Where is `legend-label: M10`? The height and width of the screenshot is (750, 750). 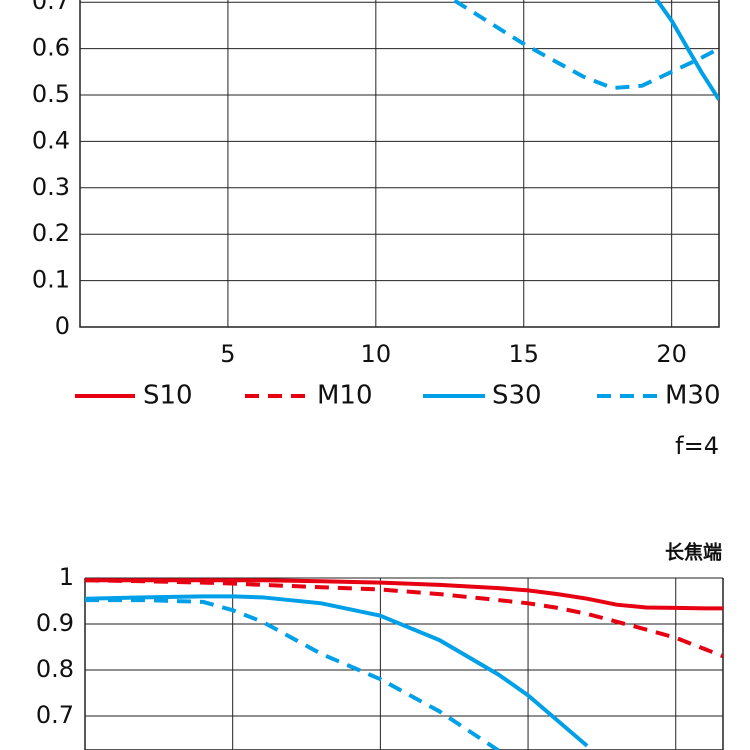 legend-label: M10 is located at coordinates (345, 396).